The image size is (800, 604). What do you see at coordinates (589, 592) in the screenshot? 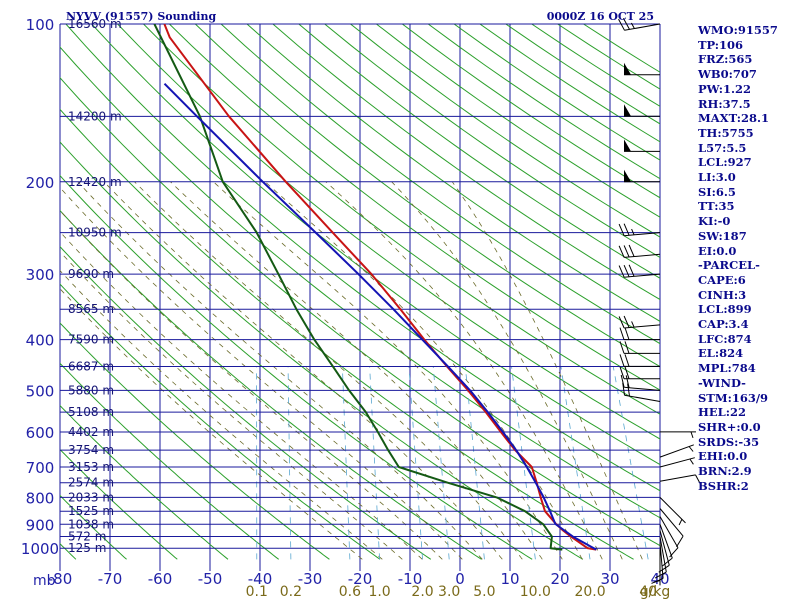
I see `mixing-ratio-label: 20.0` at bounding box center [589, 592].